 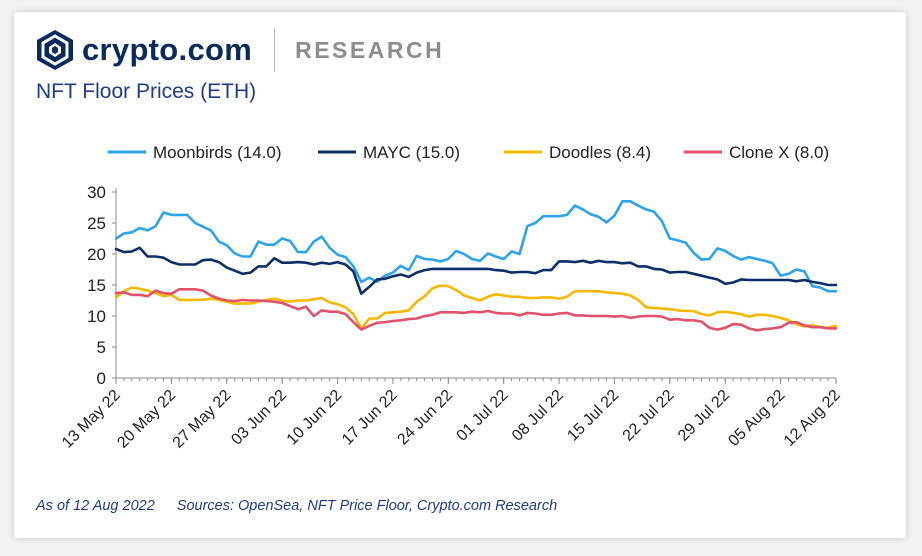 What do you see at coordinates (370, 418) in the screenshot?
I see `x-tick-label: 17 Jun 22` at bounding box center [370, 418].